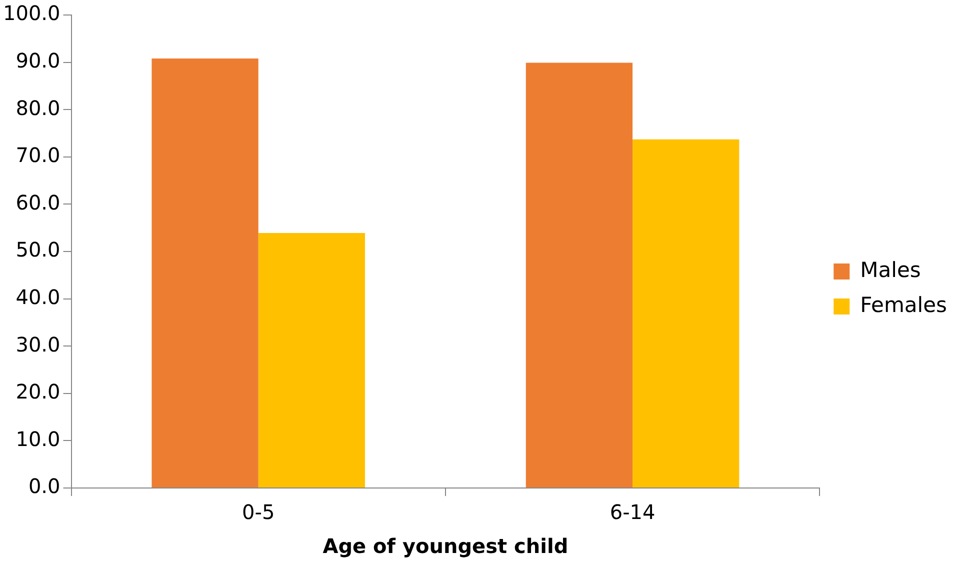 This screenshot has height=568, width=961. I want to click on y-tick-label: 60.0, so click(38, 202).